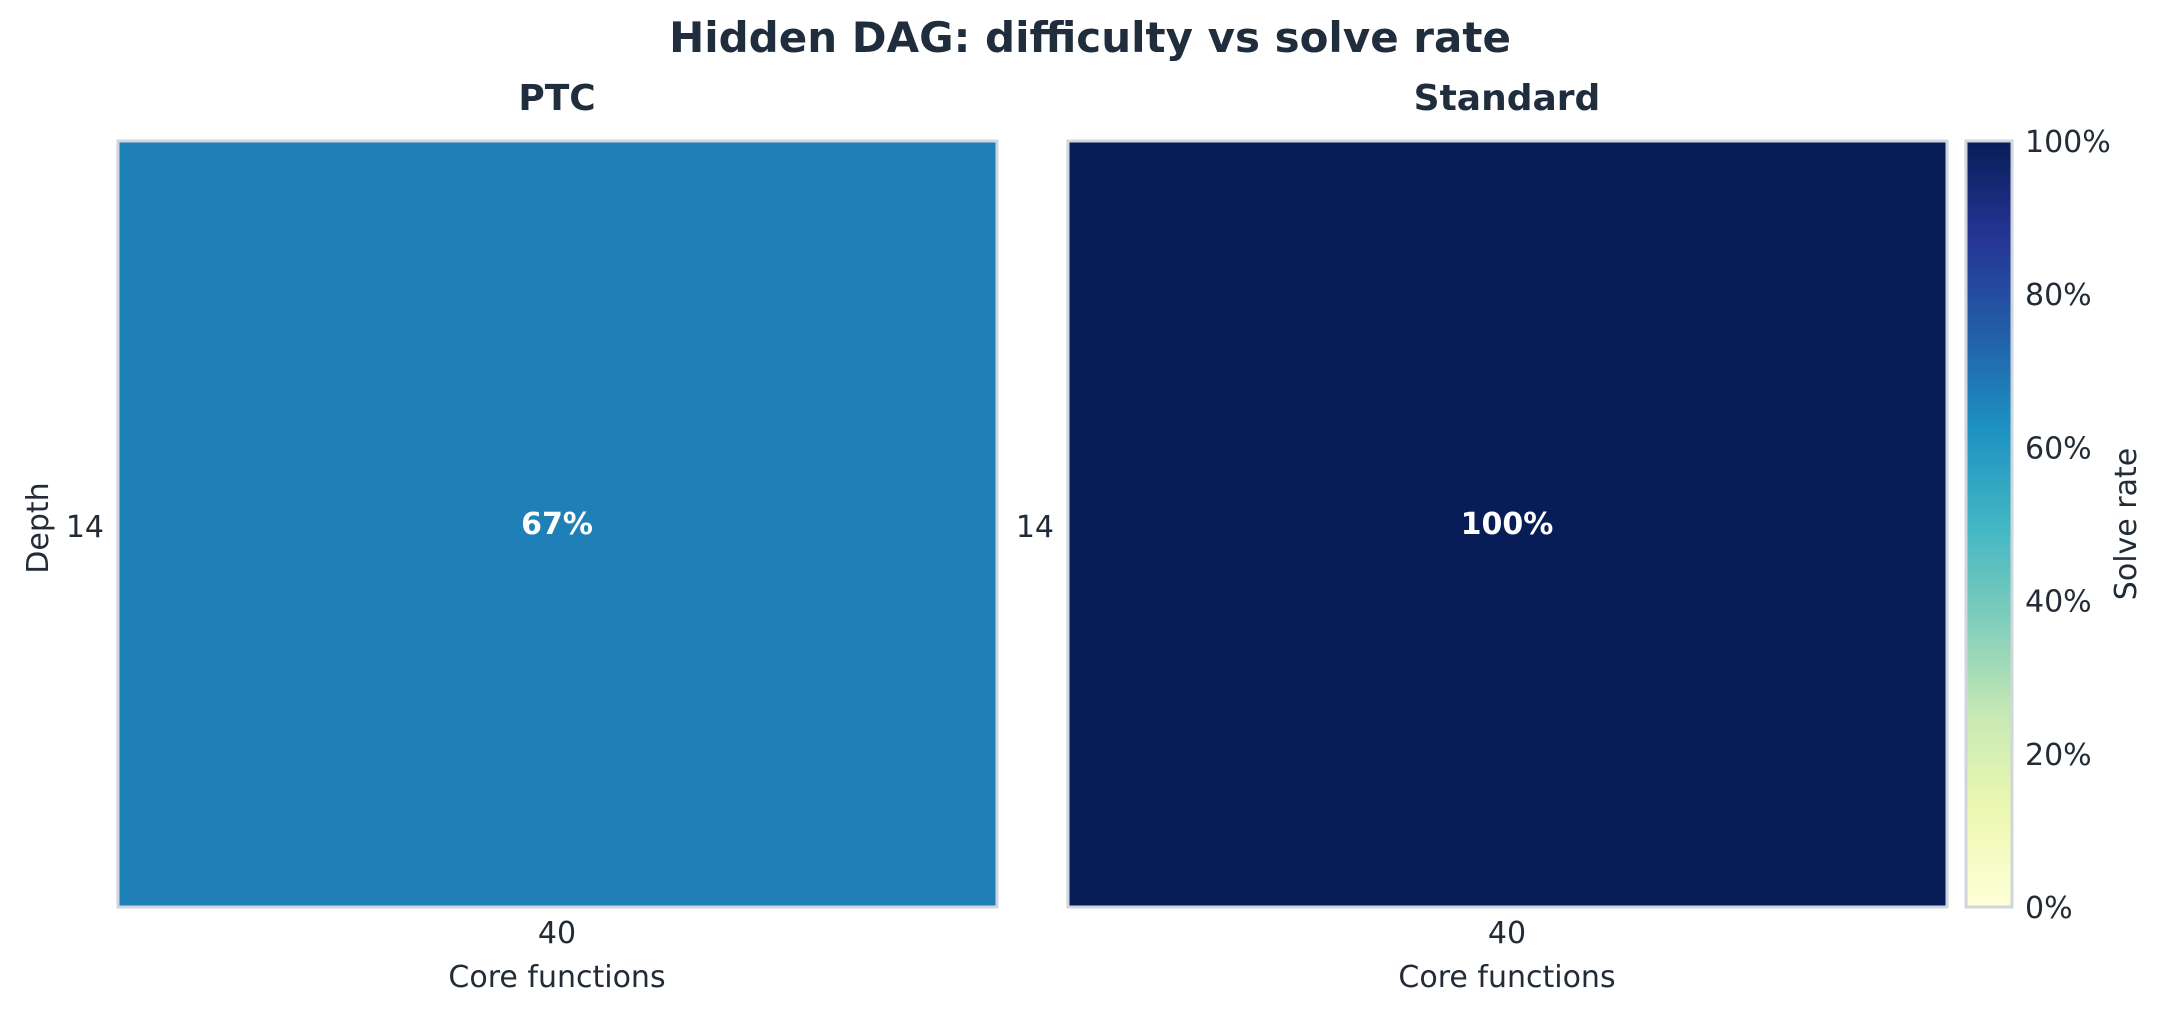  I want to click on colorbar-tick-label: 60%, so click(2058, 448).